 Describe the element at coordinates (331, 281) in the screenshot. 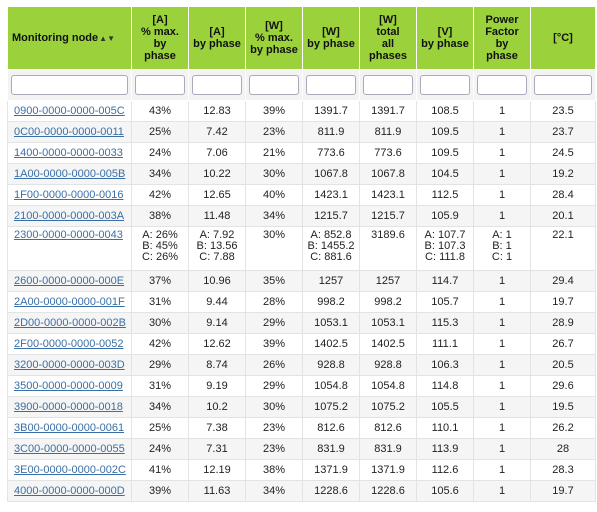

I see `cell-w: 1257` at that location.